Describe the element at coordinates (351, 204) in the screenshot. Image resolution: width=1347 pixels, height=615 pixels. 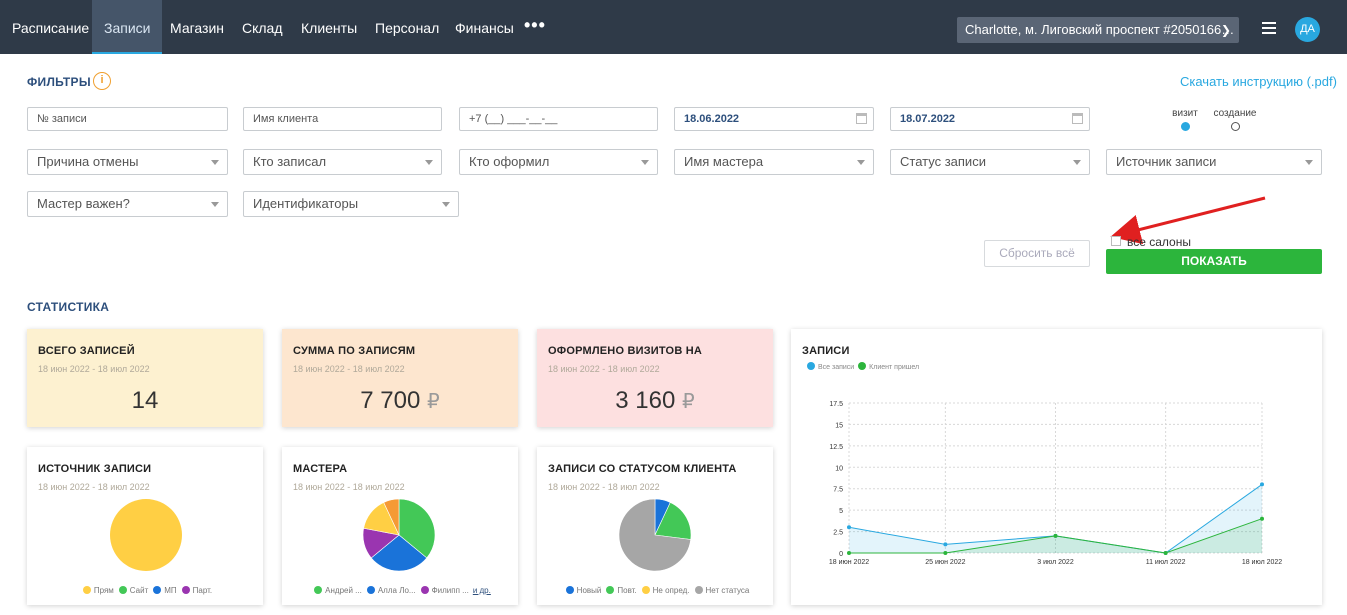
I see `identifiers-select: Идентификаторы` at that location.